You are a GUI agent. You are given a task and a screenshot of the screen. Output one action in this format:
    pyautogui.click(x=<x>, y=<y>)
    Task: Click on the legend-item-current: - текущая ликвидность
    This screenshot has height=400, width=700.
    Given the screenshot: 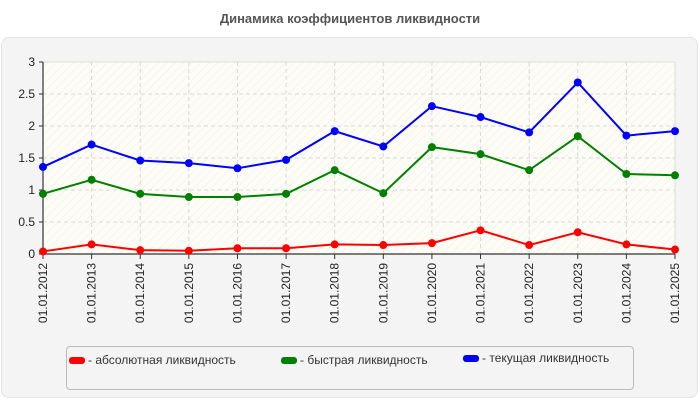 What is the action you would take?
    pyautogui.click(x=536, y=358)
    